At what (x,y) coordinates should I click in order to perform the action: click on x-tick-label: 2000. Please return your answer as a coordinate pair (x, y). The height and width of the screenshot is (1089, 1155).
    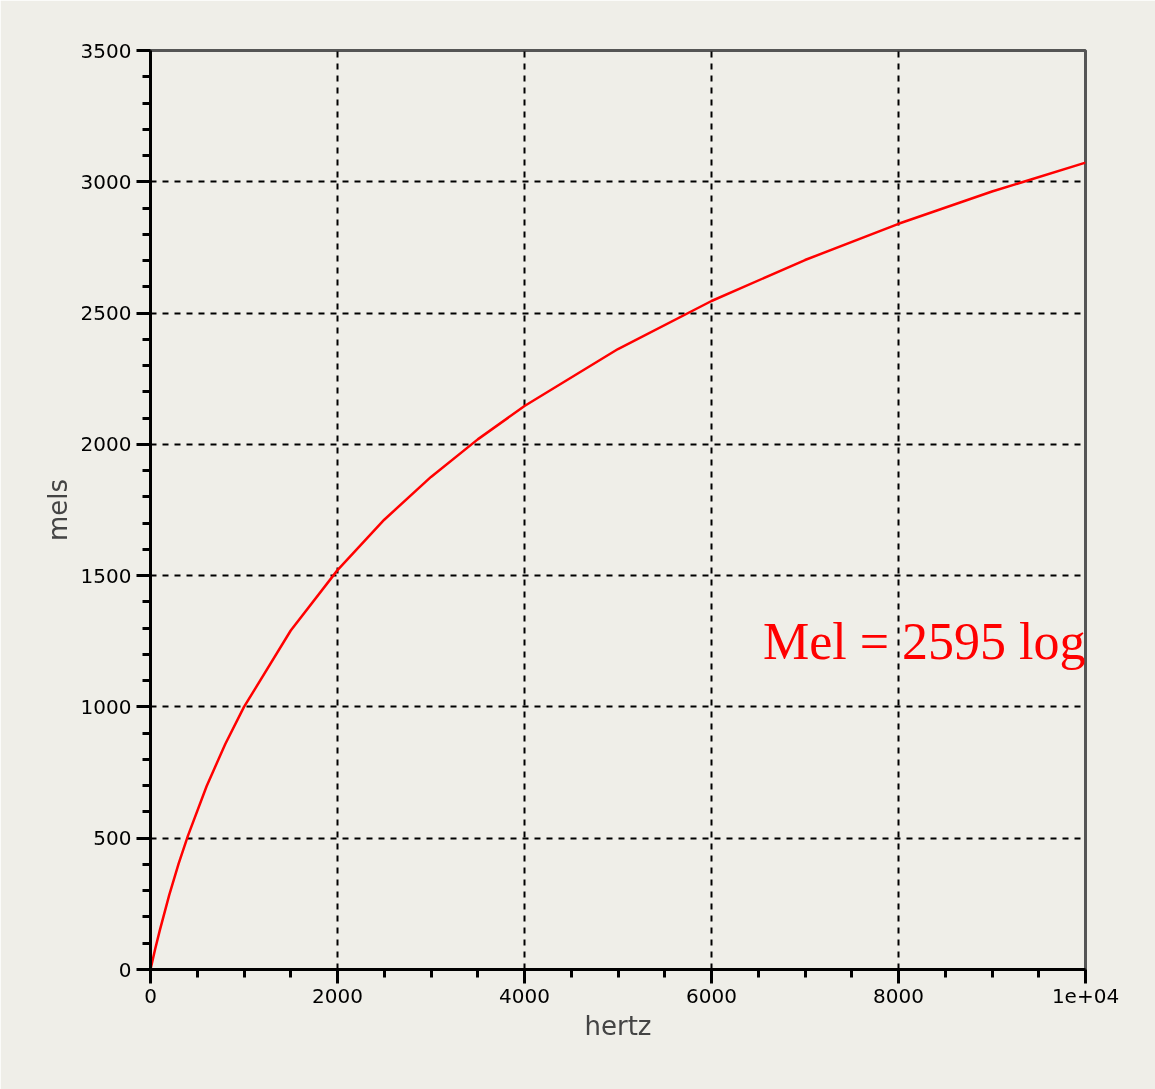
    Looking at the image, I should click on (337, 995).